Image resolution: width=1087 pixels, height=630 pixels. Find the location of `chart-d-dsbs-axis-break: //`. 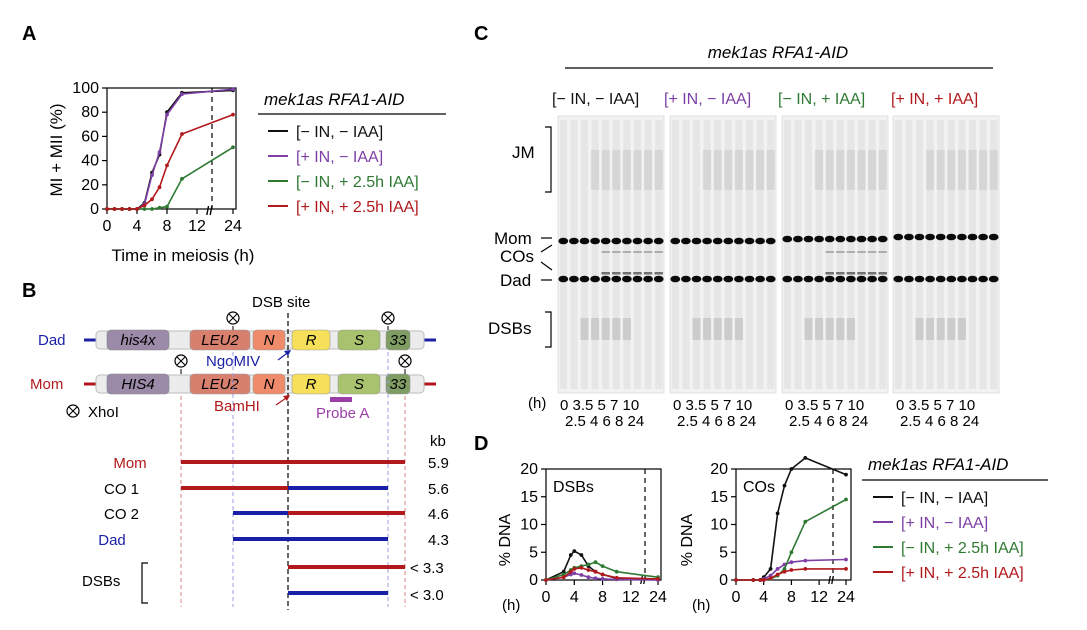

chart-d-dsbs-axis-break: // is located at coordinates (643, 581).